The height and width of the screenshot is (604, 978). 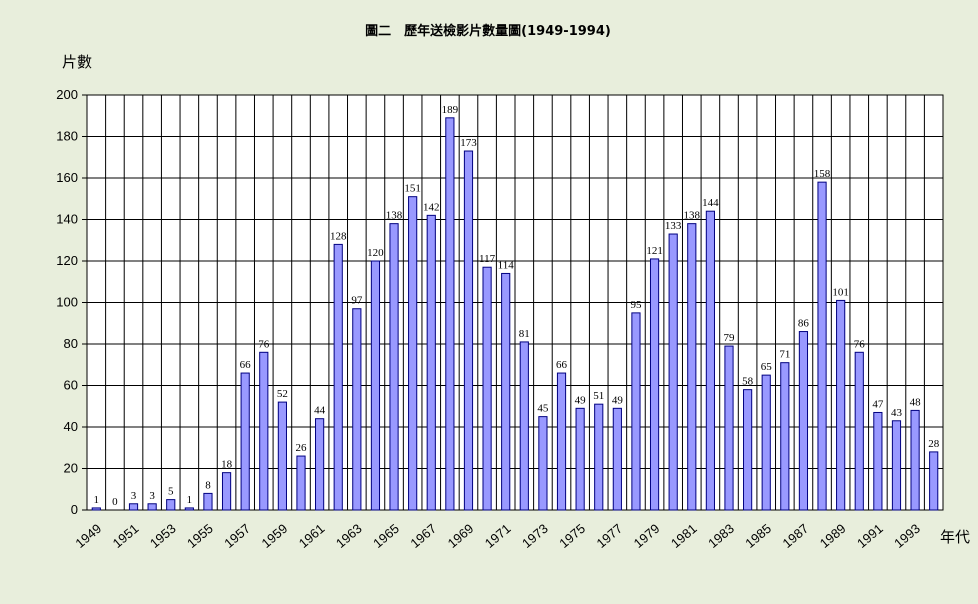 What do you see at coordinates (67, 94) in the screenshot?
I see `y-tick-label: 200` at bounding box center [67, 94].